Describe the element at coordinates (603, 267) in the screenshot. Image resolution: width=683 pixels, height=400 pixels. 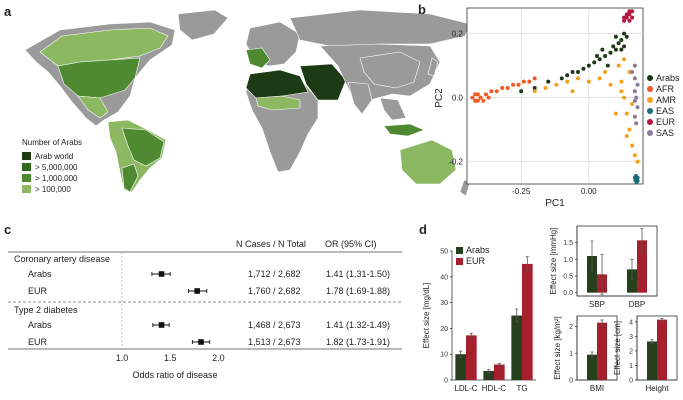
I see `bar-chart-d-bp: 0.0 0.5 1.0 1.5 SBP DBP Effect size [mmHg]` at that location.